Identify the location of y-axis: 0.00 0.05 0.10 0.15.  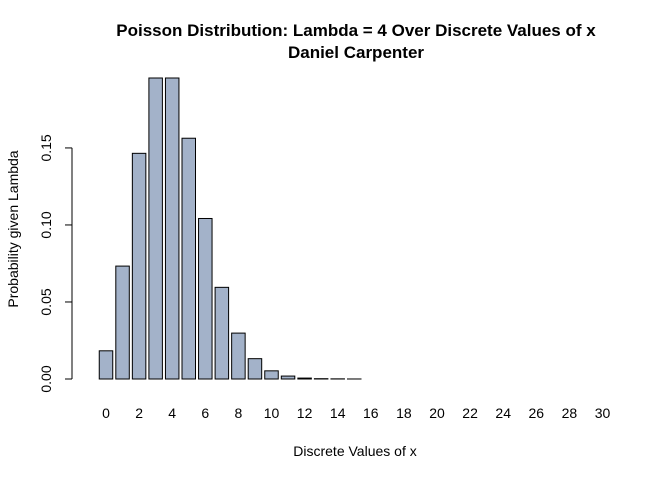
(55, 263).